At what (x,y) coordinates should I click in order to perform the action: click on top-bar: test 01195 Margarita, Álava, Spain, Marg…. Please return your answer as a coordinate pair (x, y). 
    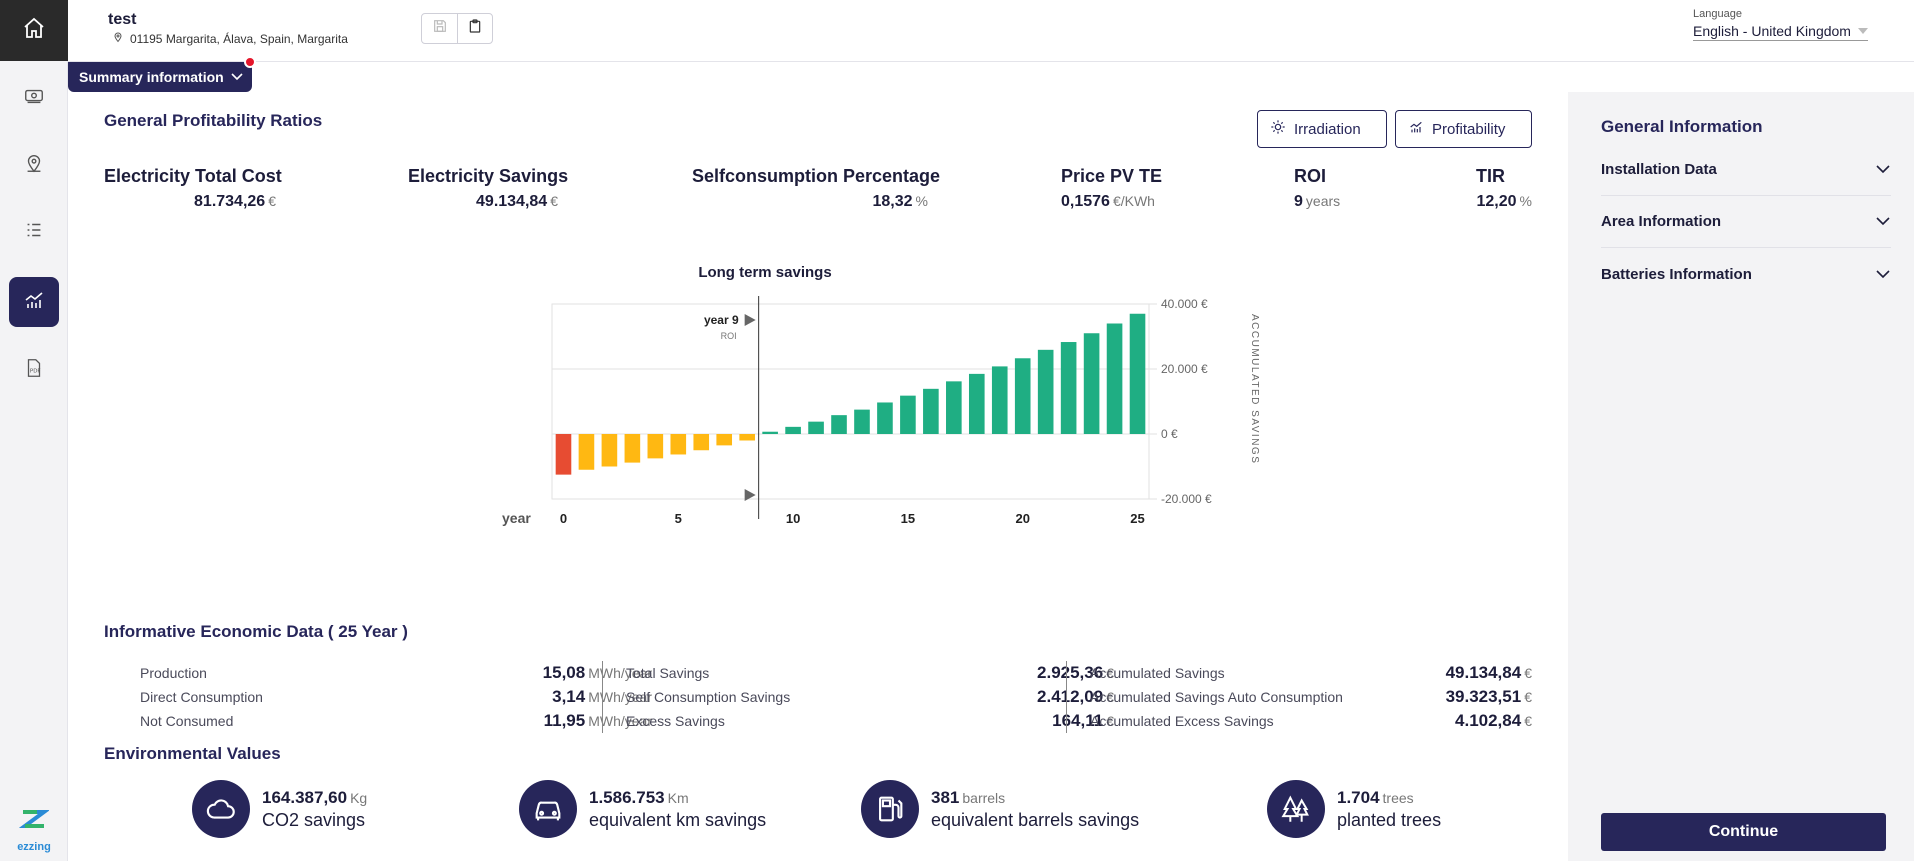
    Looking at the image, I should click on (991, 31).